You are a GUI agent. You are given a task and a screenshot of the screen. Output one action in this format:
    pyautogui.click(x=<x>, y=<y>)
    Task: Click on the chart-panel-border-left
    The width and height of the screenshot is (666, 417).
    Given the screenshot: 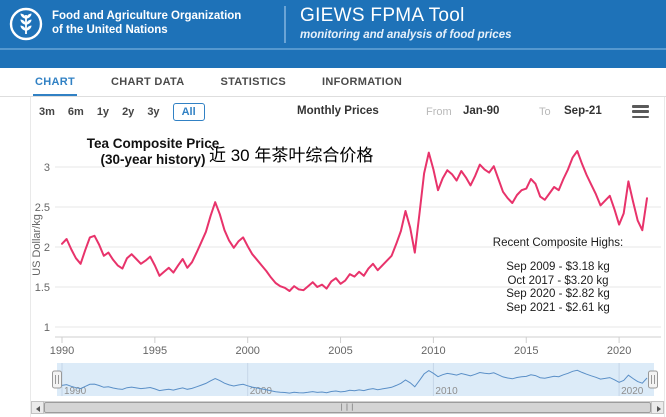 What is the action you would take?
    pyautogui.click(x=30, y=257)
    